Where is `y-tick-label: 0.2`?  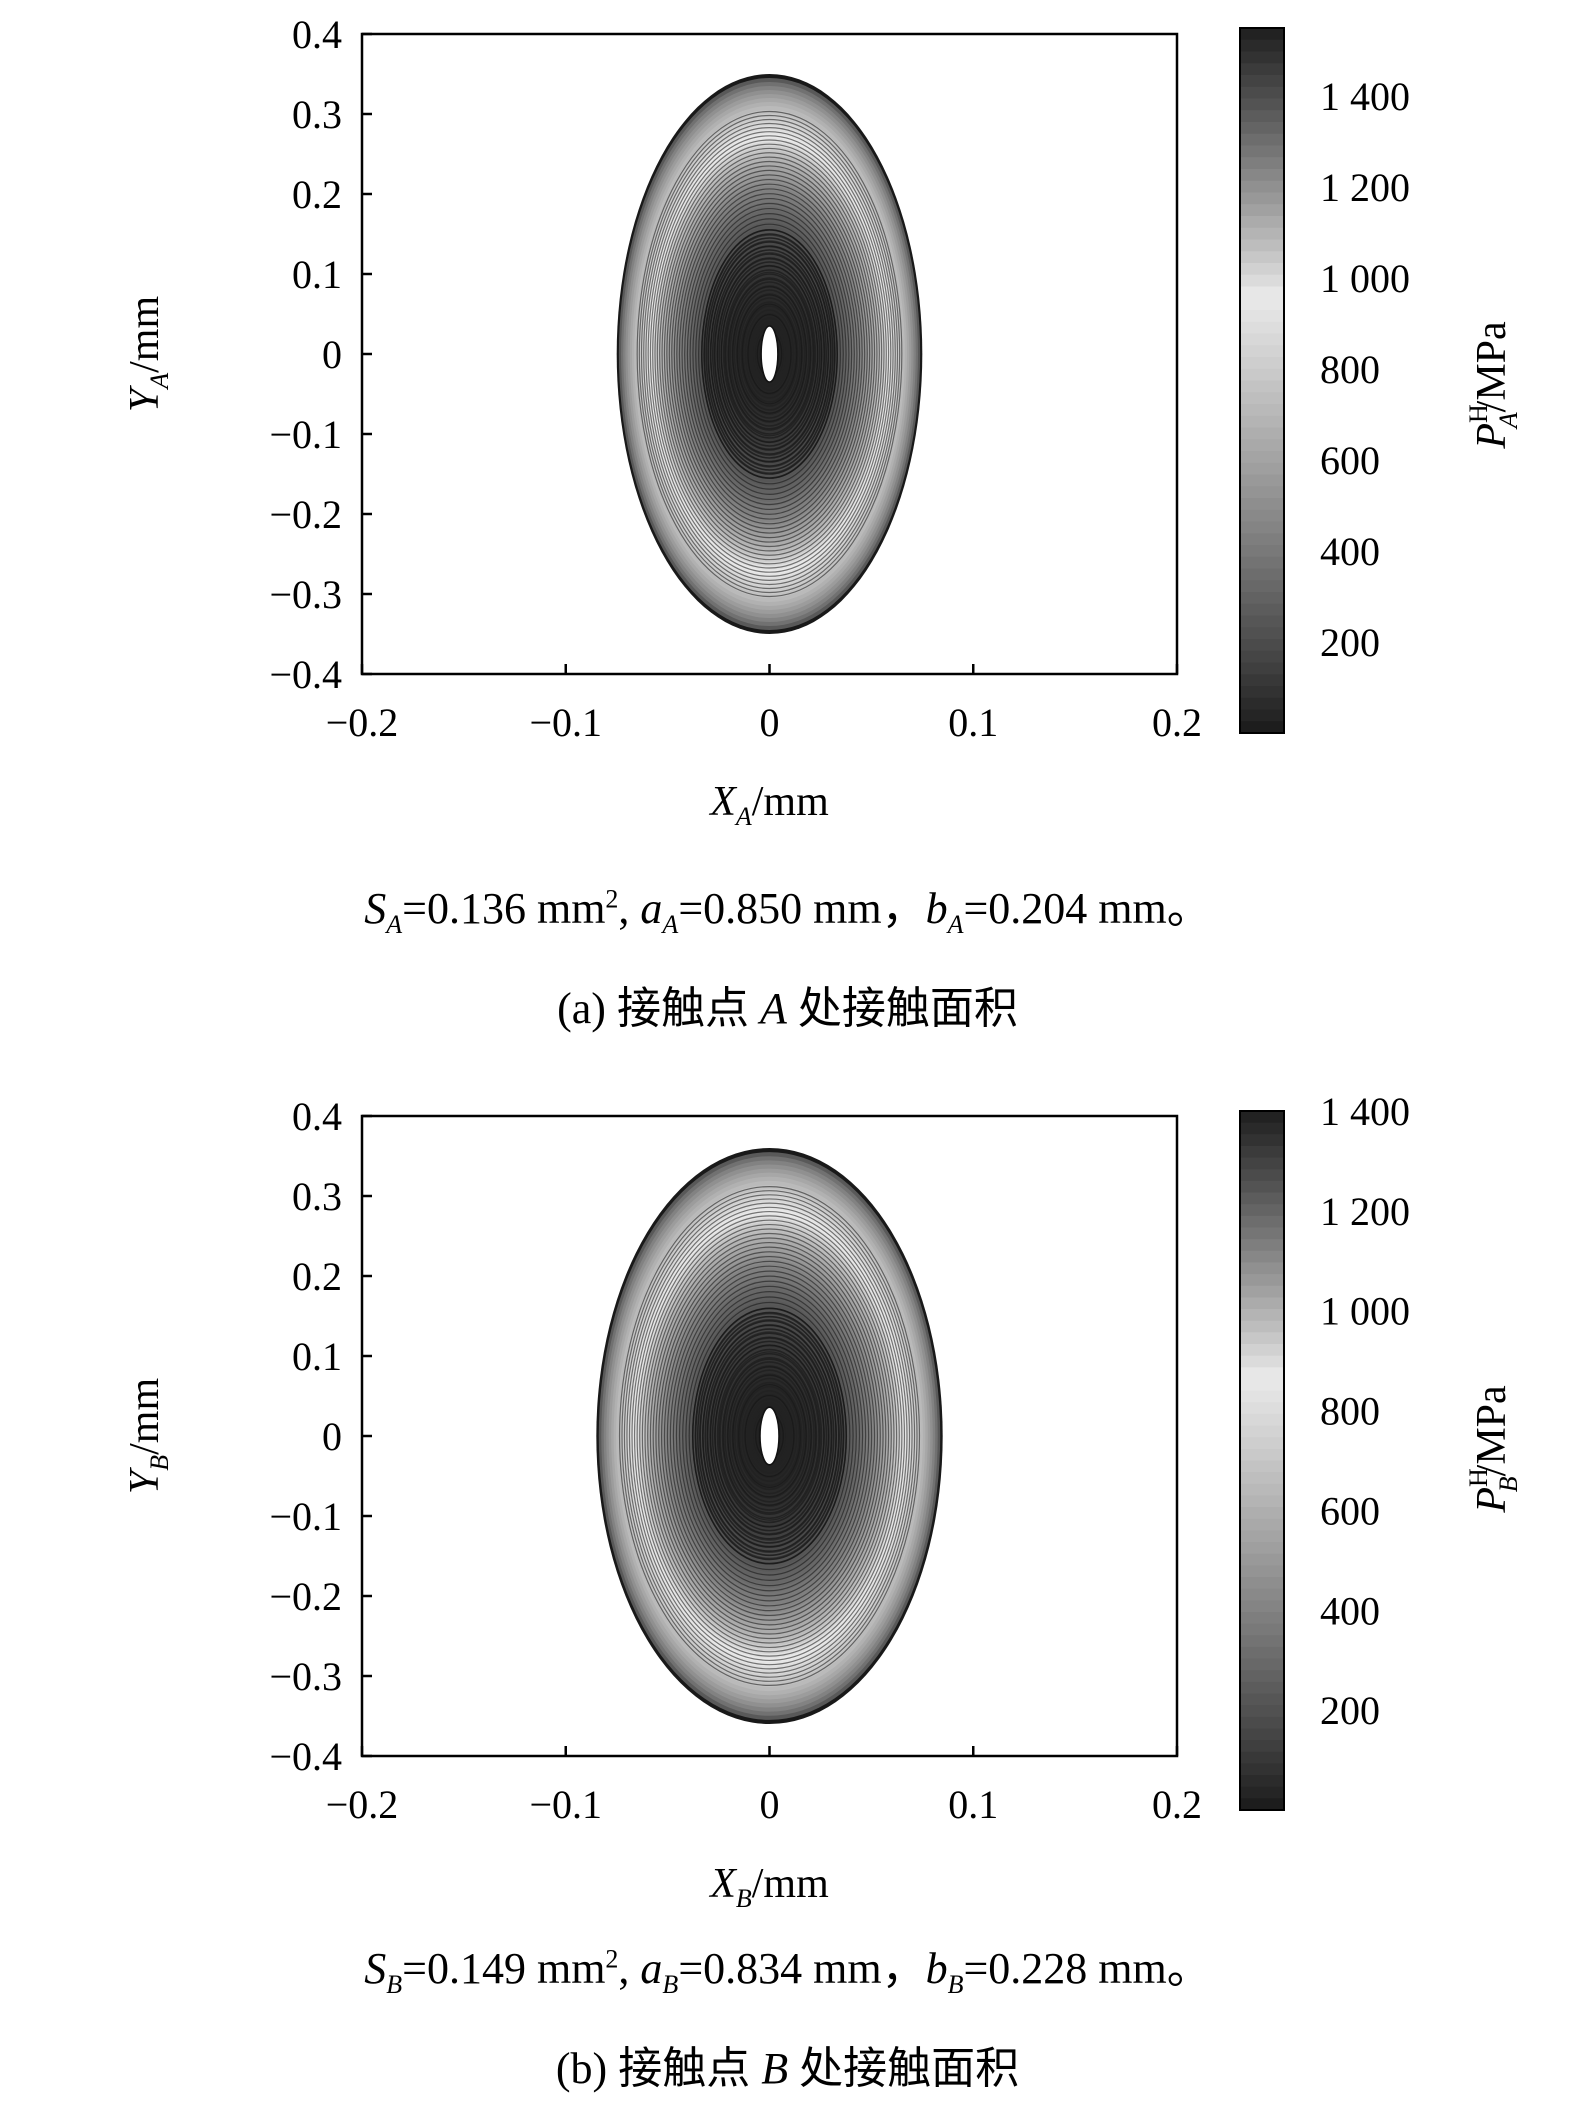
y-tick-label: 0.2 is located at coordinates (317, 194).